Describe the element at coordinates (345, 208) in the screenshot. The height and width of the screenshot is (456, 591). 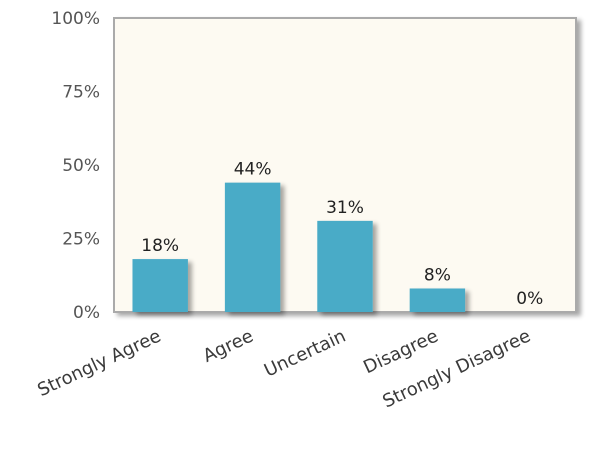
I see `data-label: 31%` at that location.